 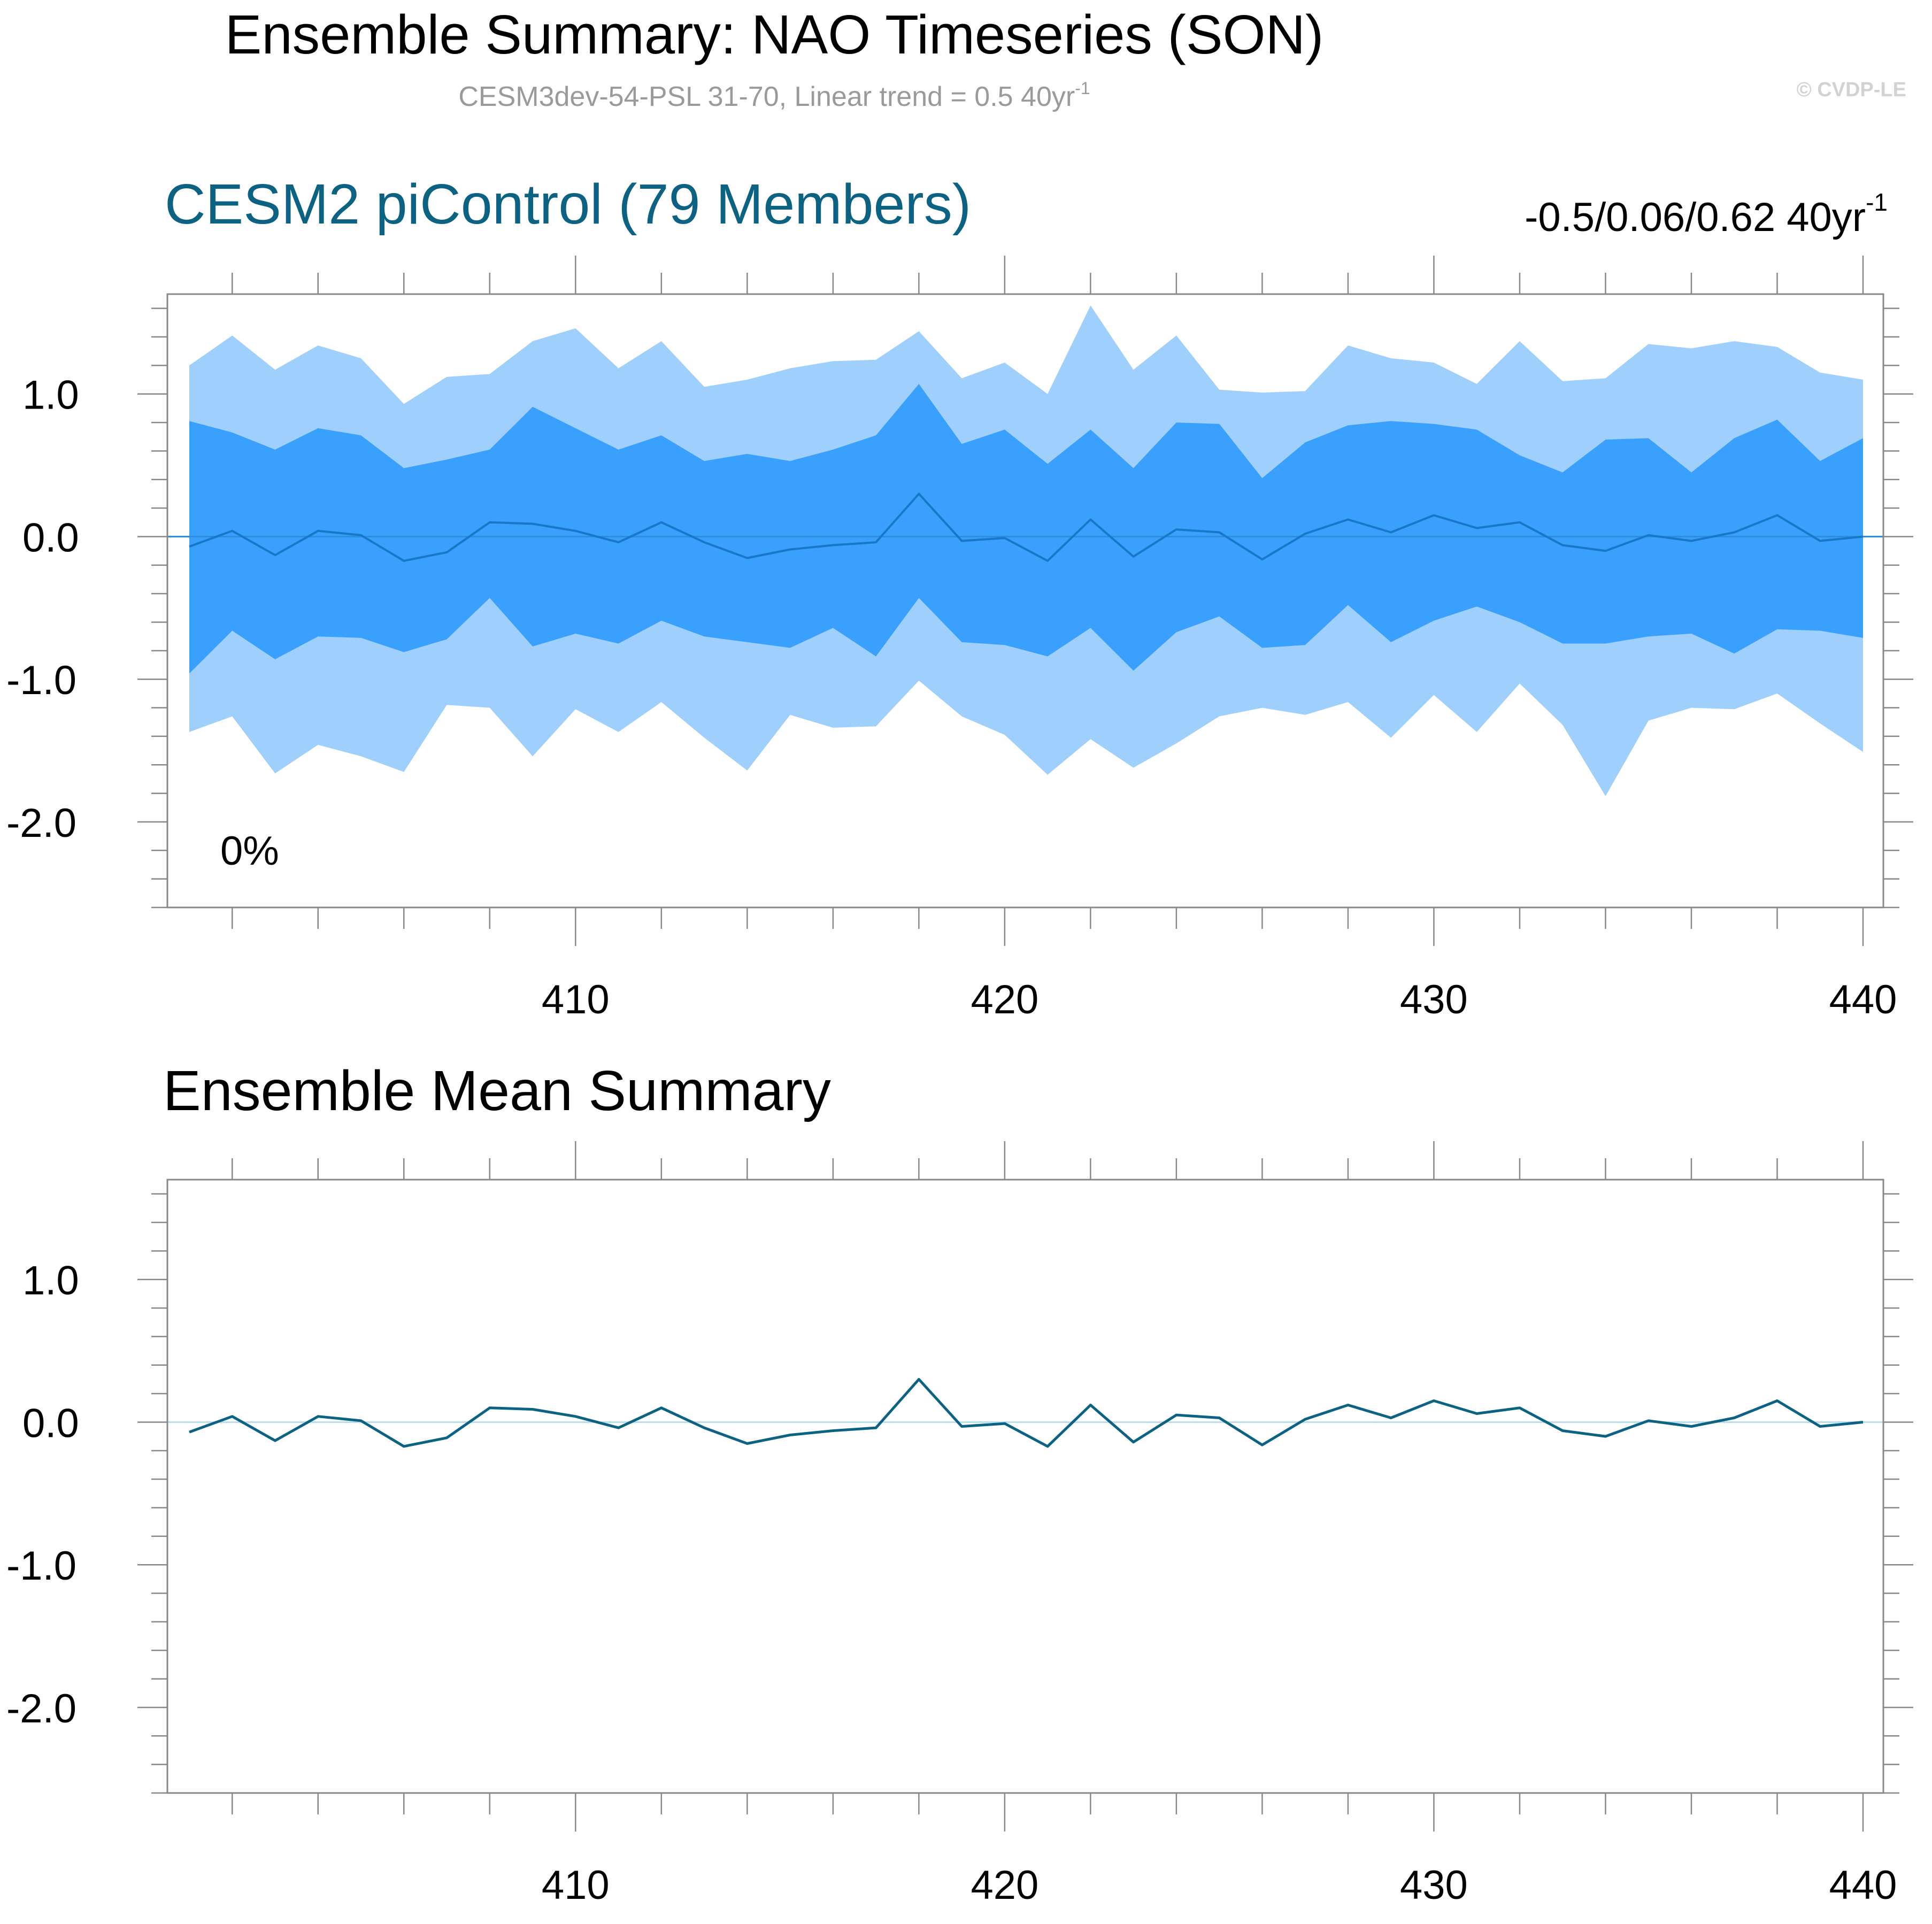 I want to click on panel-1-xtick-label: 420, so click(x=1004, y=999).